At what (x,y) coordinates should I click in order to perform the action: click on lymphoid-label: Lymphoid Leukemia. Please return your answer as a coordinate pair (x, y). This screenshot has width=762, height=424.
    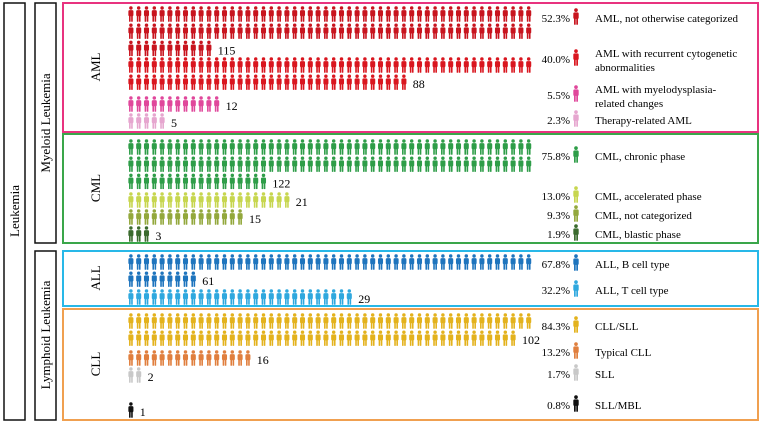
    Looking at the image, I should click on (45, 334).